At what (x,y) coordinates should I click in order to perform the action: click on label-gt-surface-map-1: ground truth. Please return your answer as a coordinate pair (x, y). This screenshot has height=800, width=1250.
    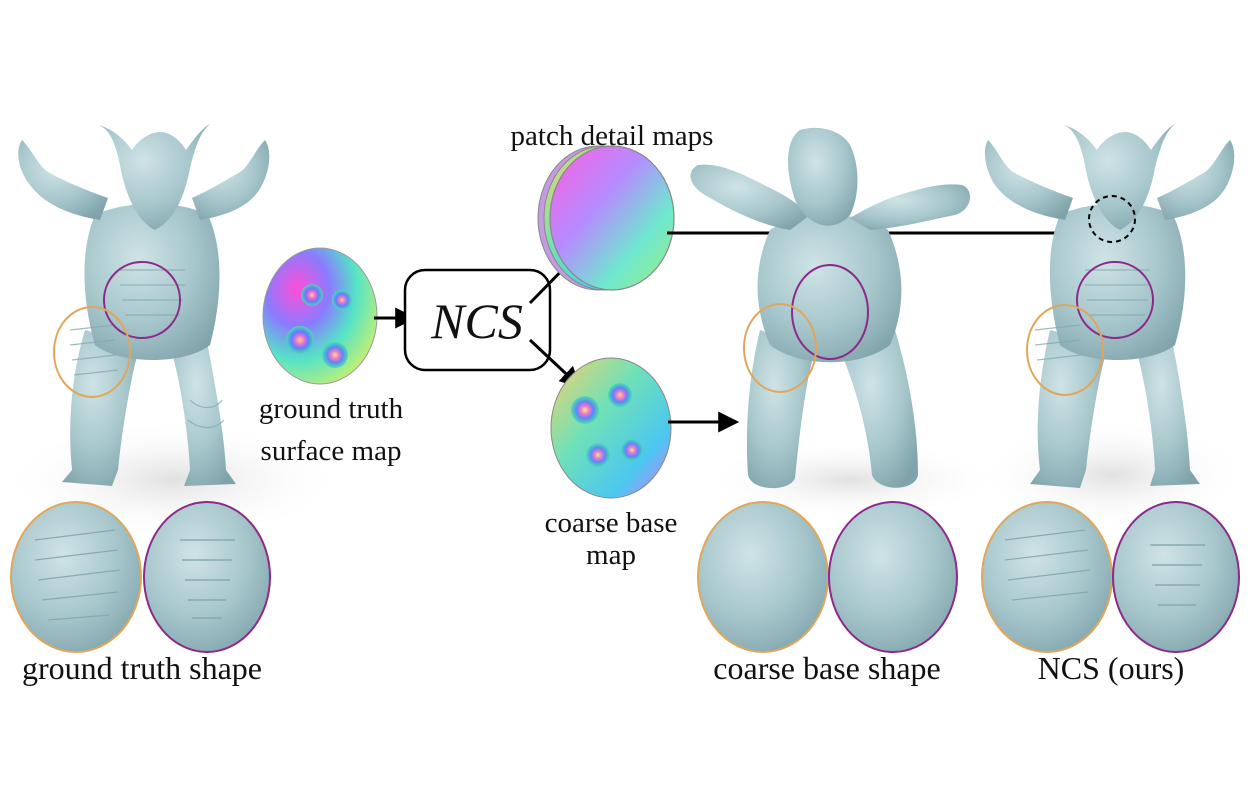
    Looking at the image, I should click on (331, 409).